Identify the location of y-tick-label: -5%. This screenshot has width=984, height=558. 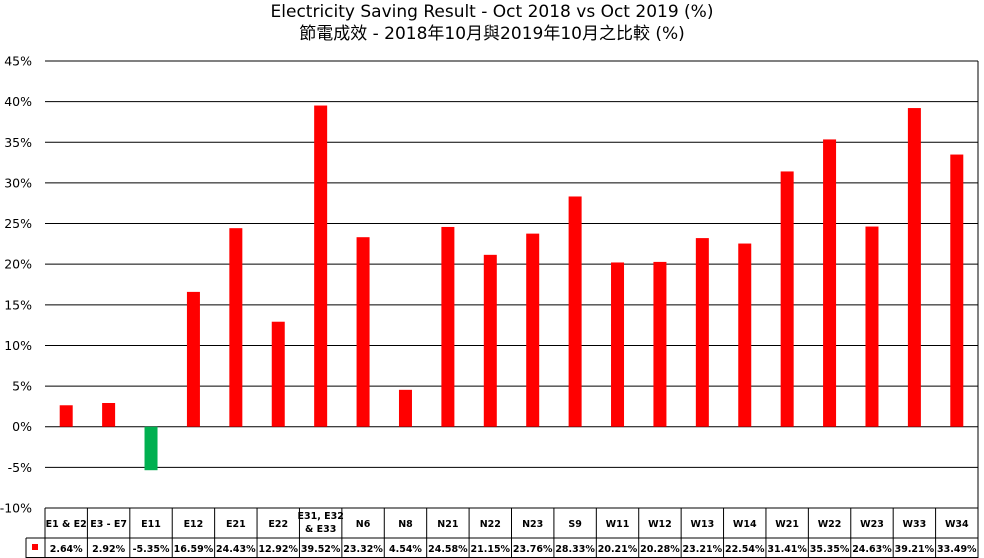
(20, 467).